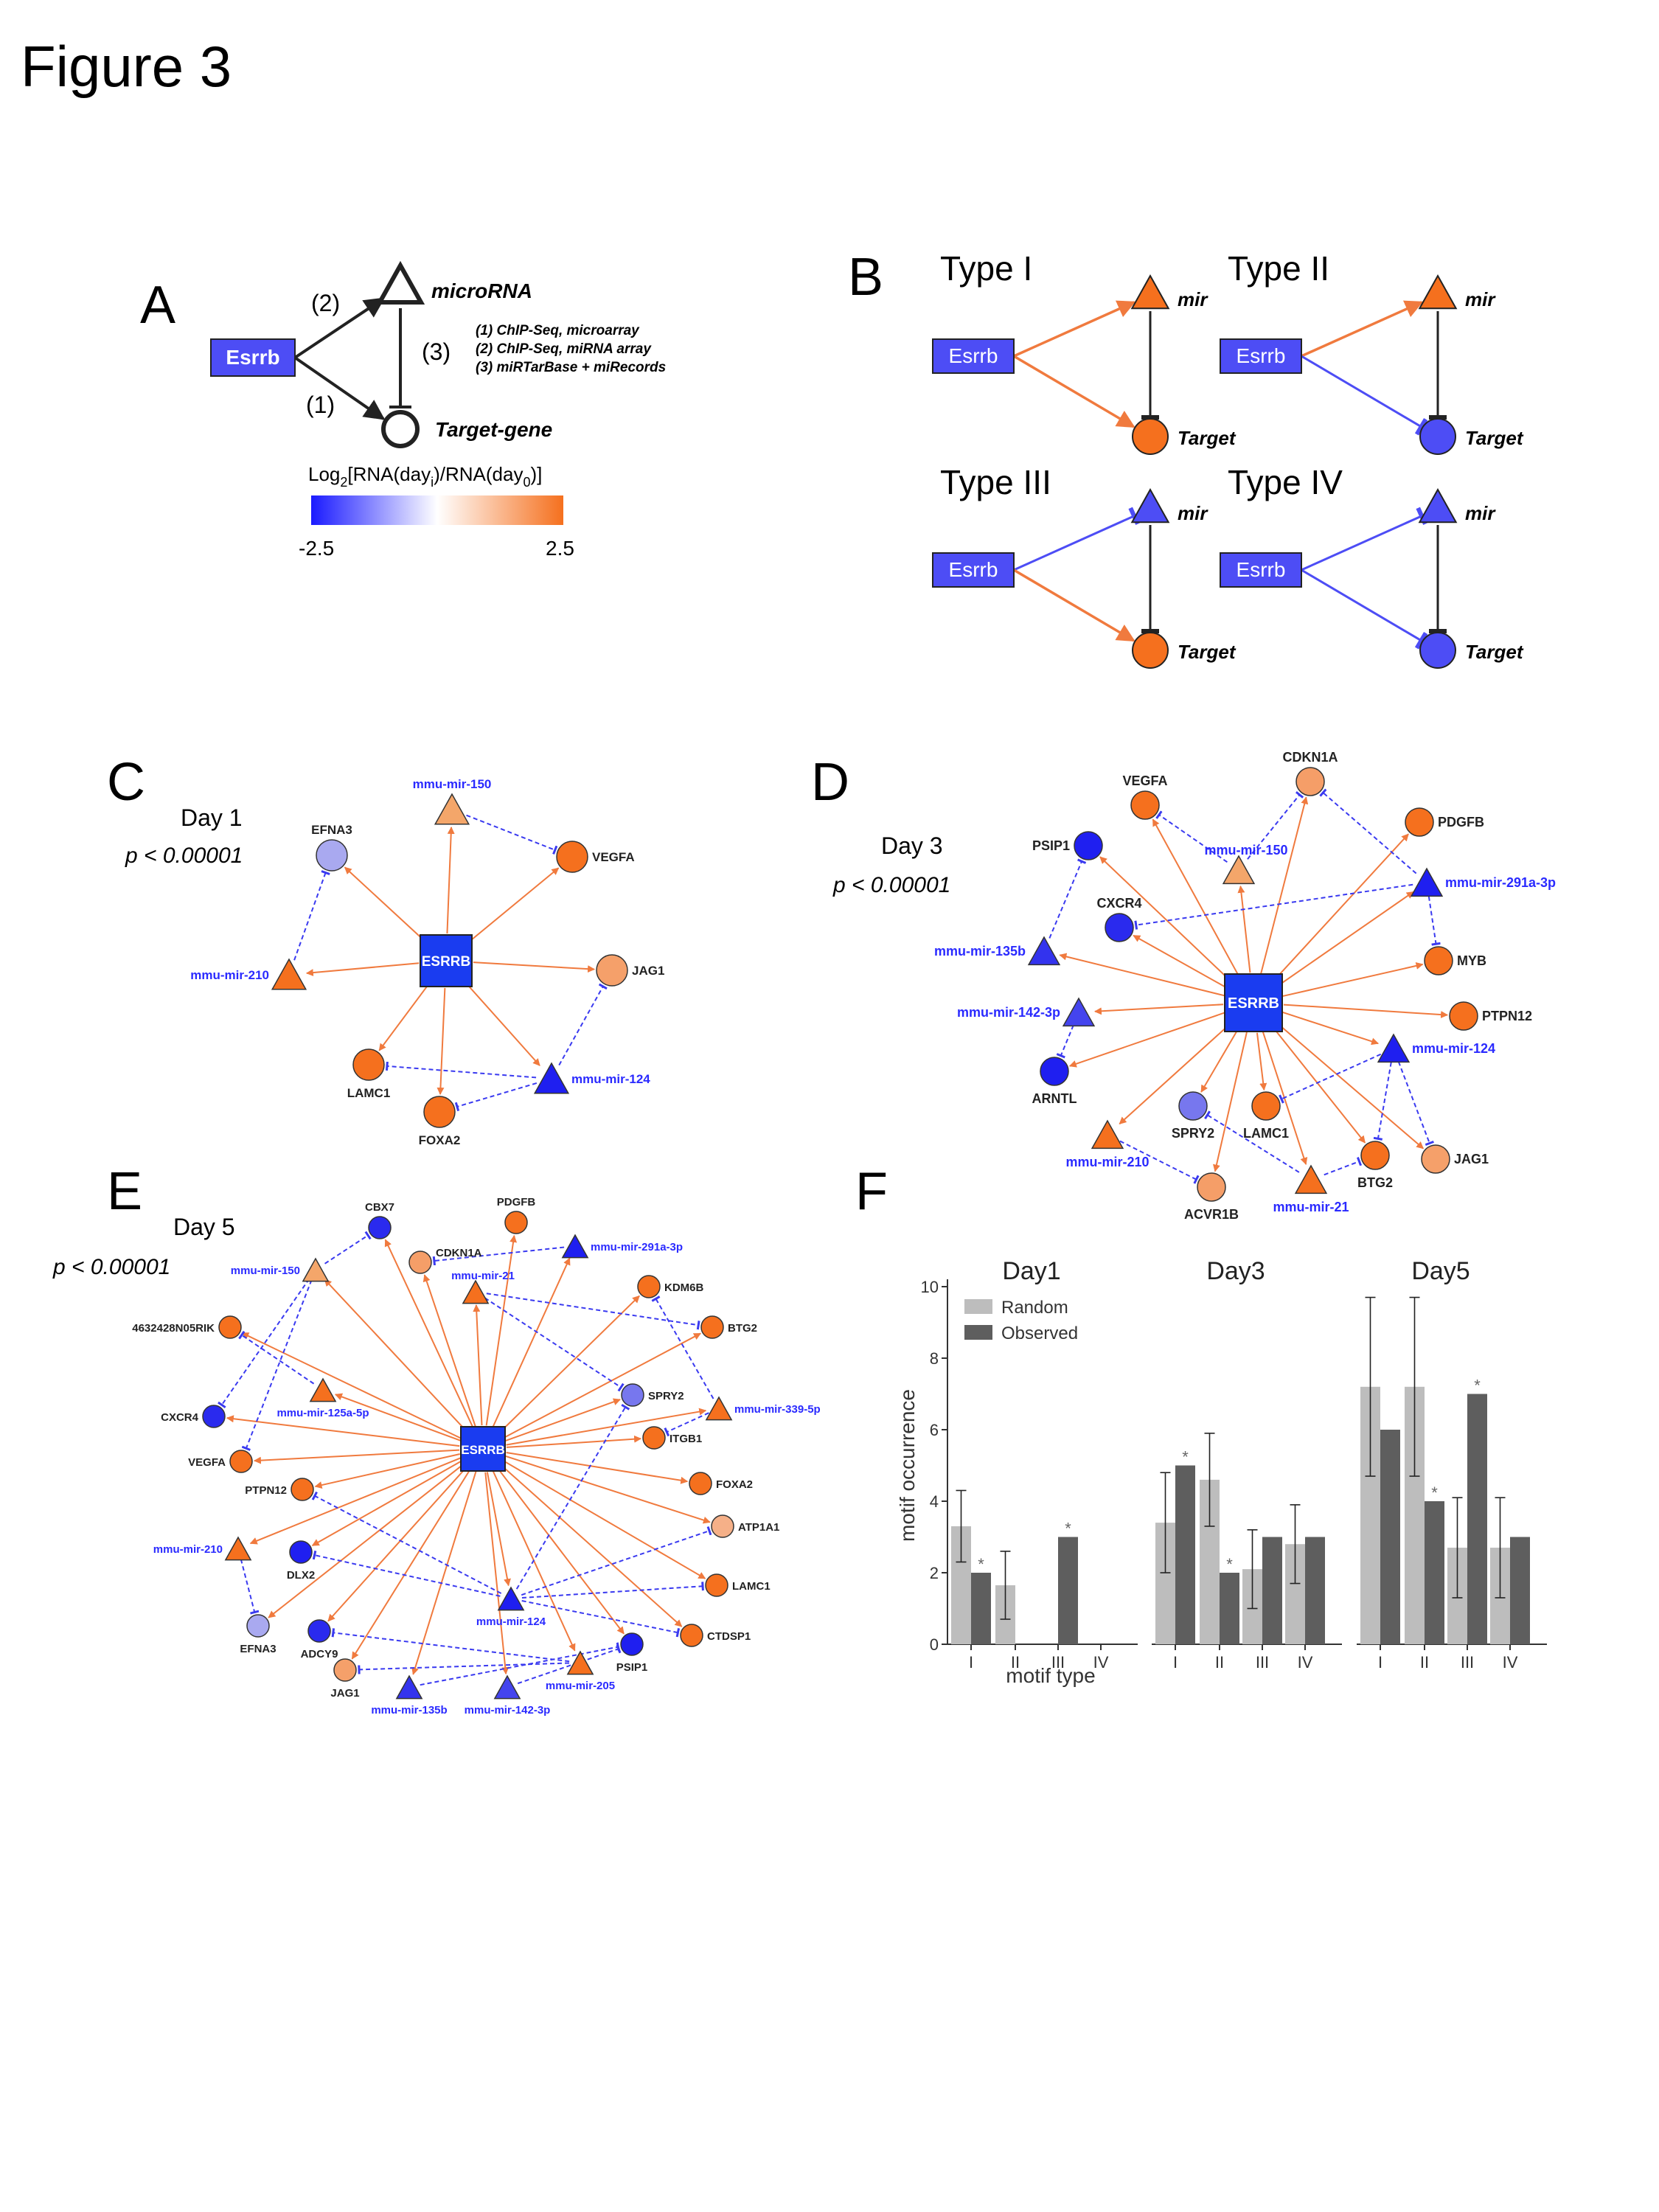 The height and width of the screenshot is (2212, 1659). What do you see at coordinates (571, 367) in the screenshot?
I see `legend-line-3: (3) miRTarBase + miRecords` at bounding box center [571, 367].